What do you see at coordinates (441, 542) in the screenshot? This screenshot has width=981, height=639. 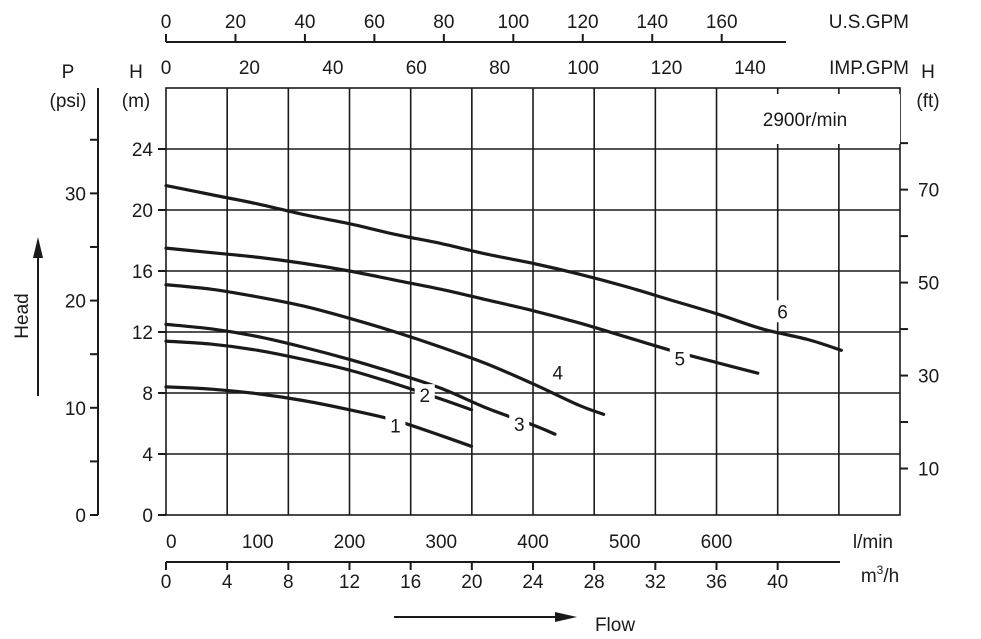 I see `lmin-tick-label: 300` at bounding box center [441, 542].